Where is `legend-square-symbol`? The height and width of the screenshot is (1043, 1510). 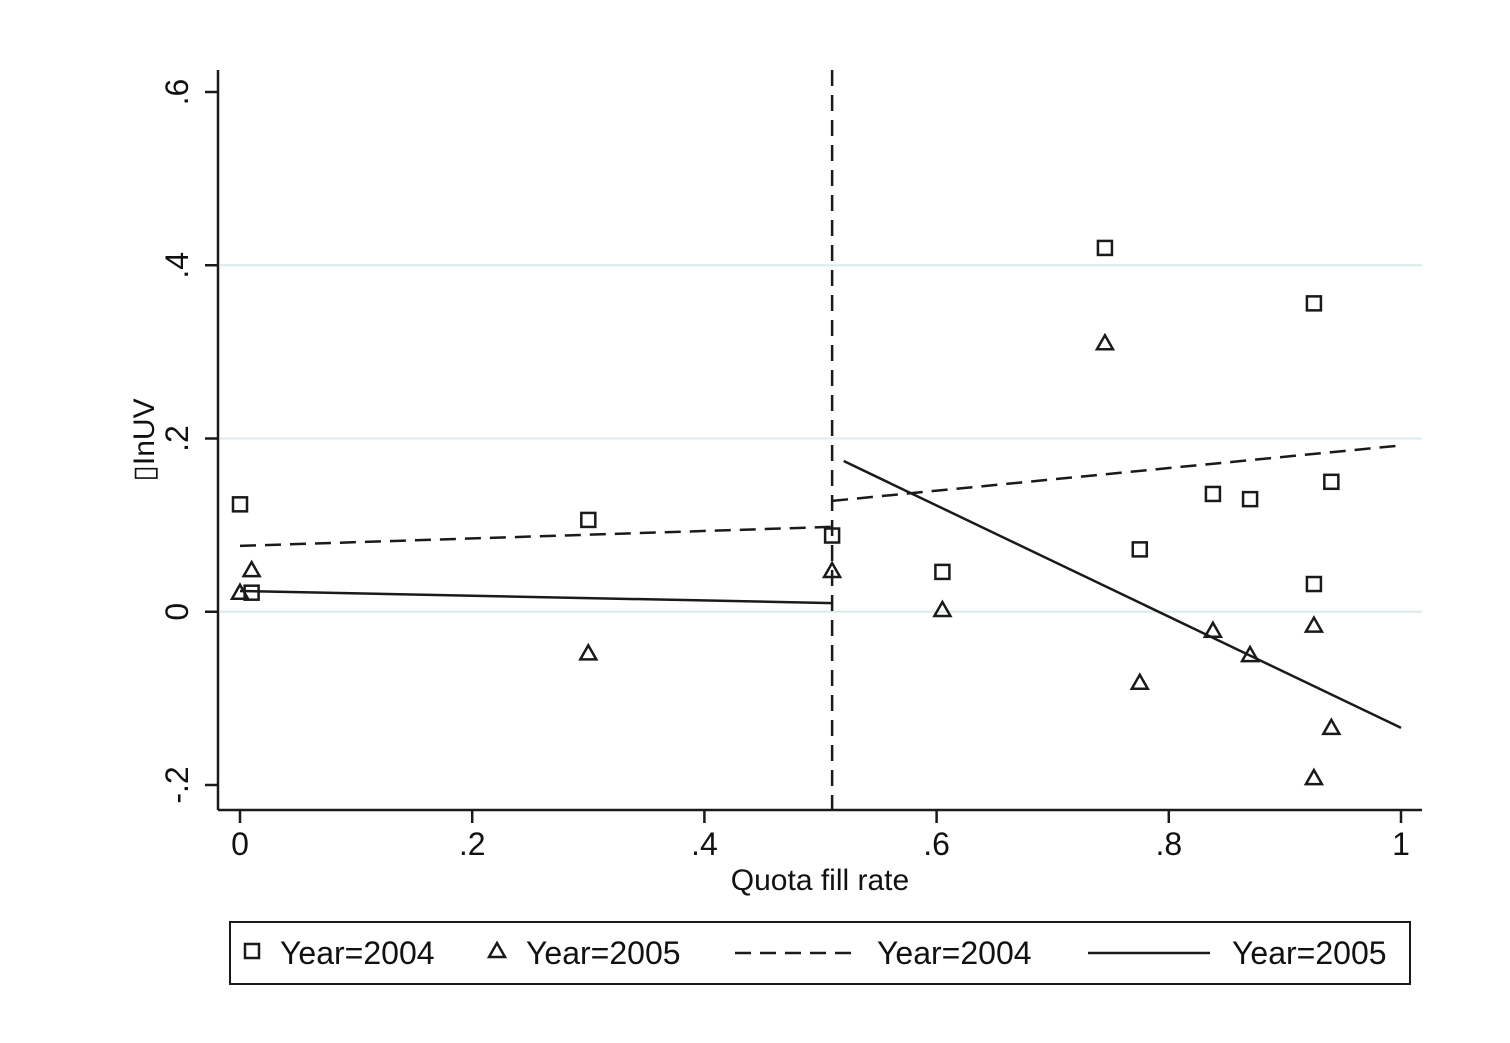 legend-square-symbol is located at coordinates (252, 951).